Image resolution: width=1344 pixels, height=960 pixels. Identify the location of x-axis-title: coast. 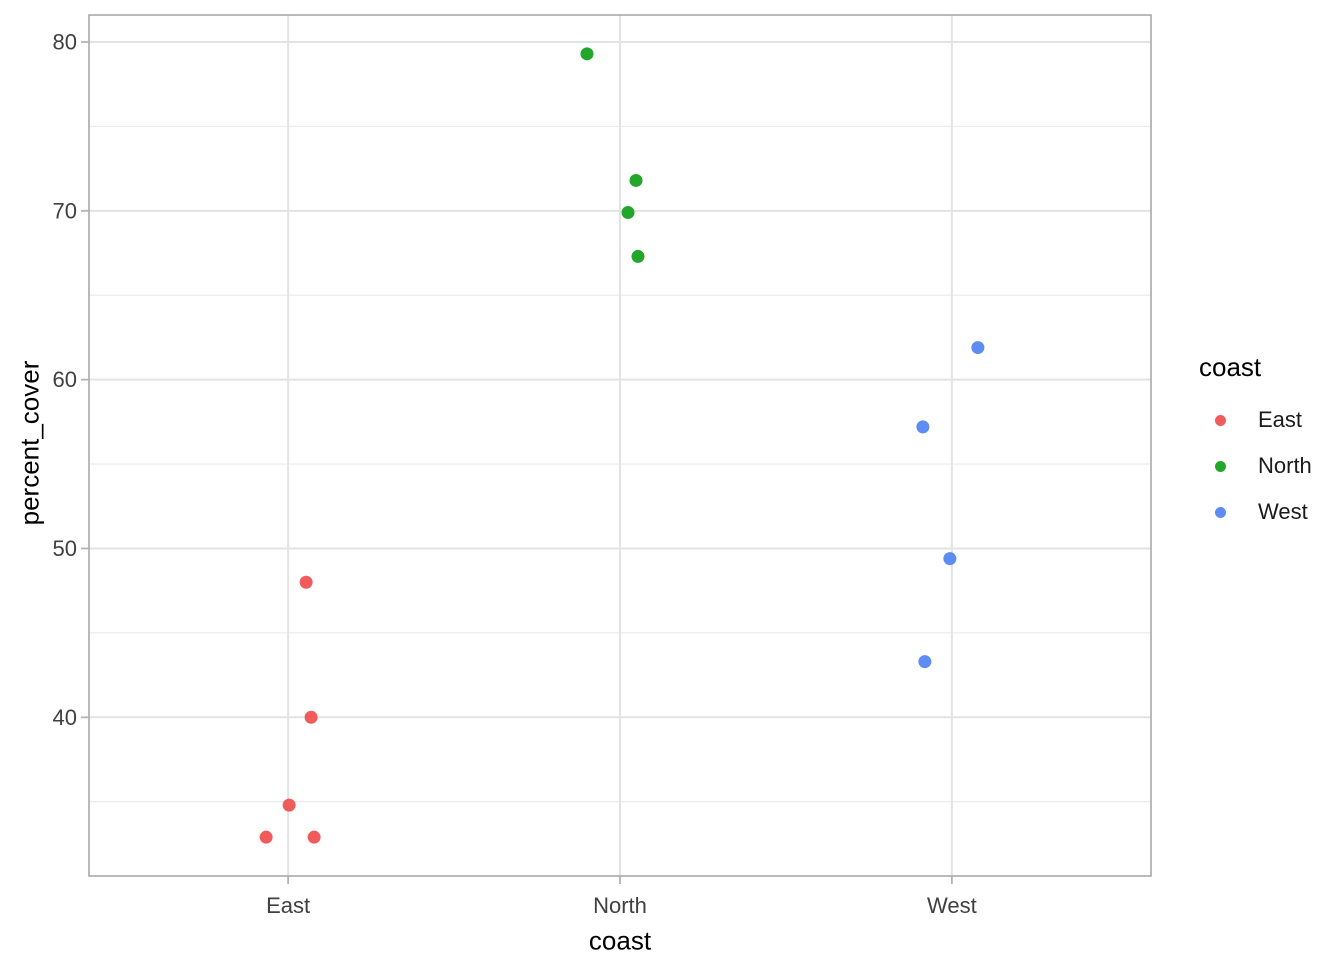
(620, 940).